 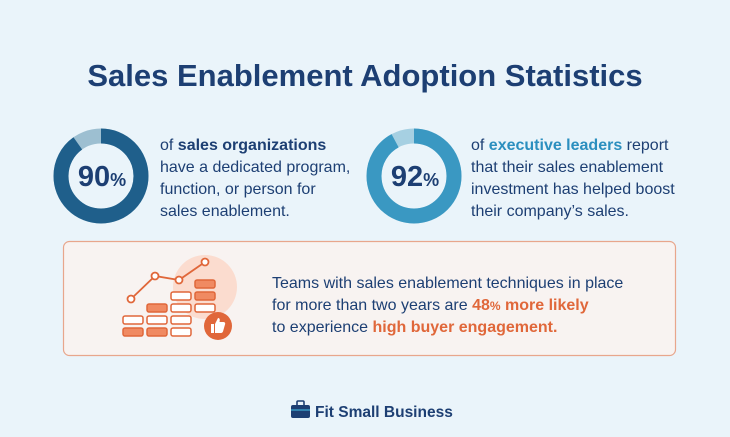 I want to click on stat-number: 90%, so click(x=102, y=177).